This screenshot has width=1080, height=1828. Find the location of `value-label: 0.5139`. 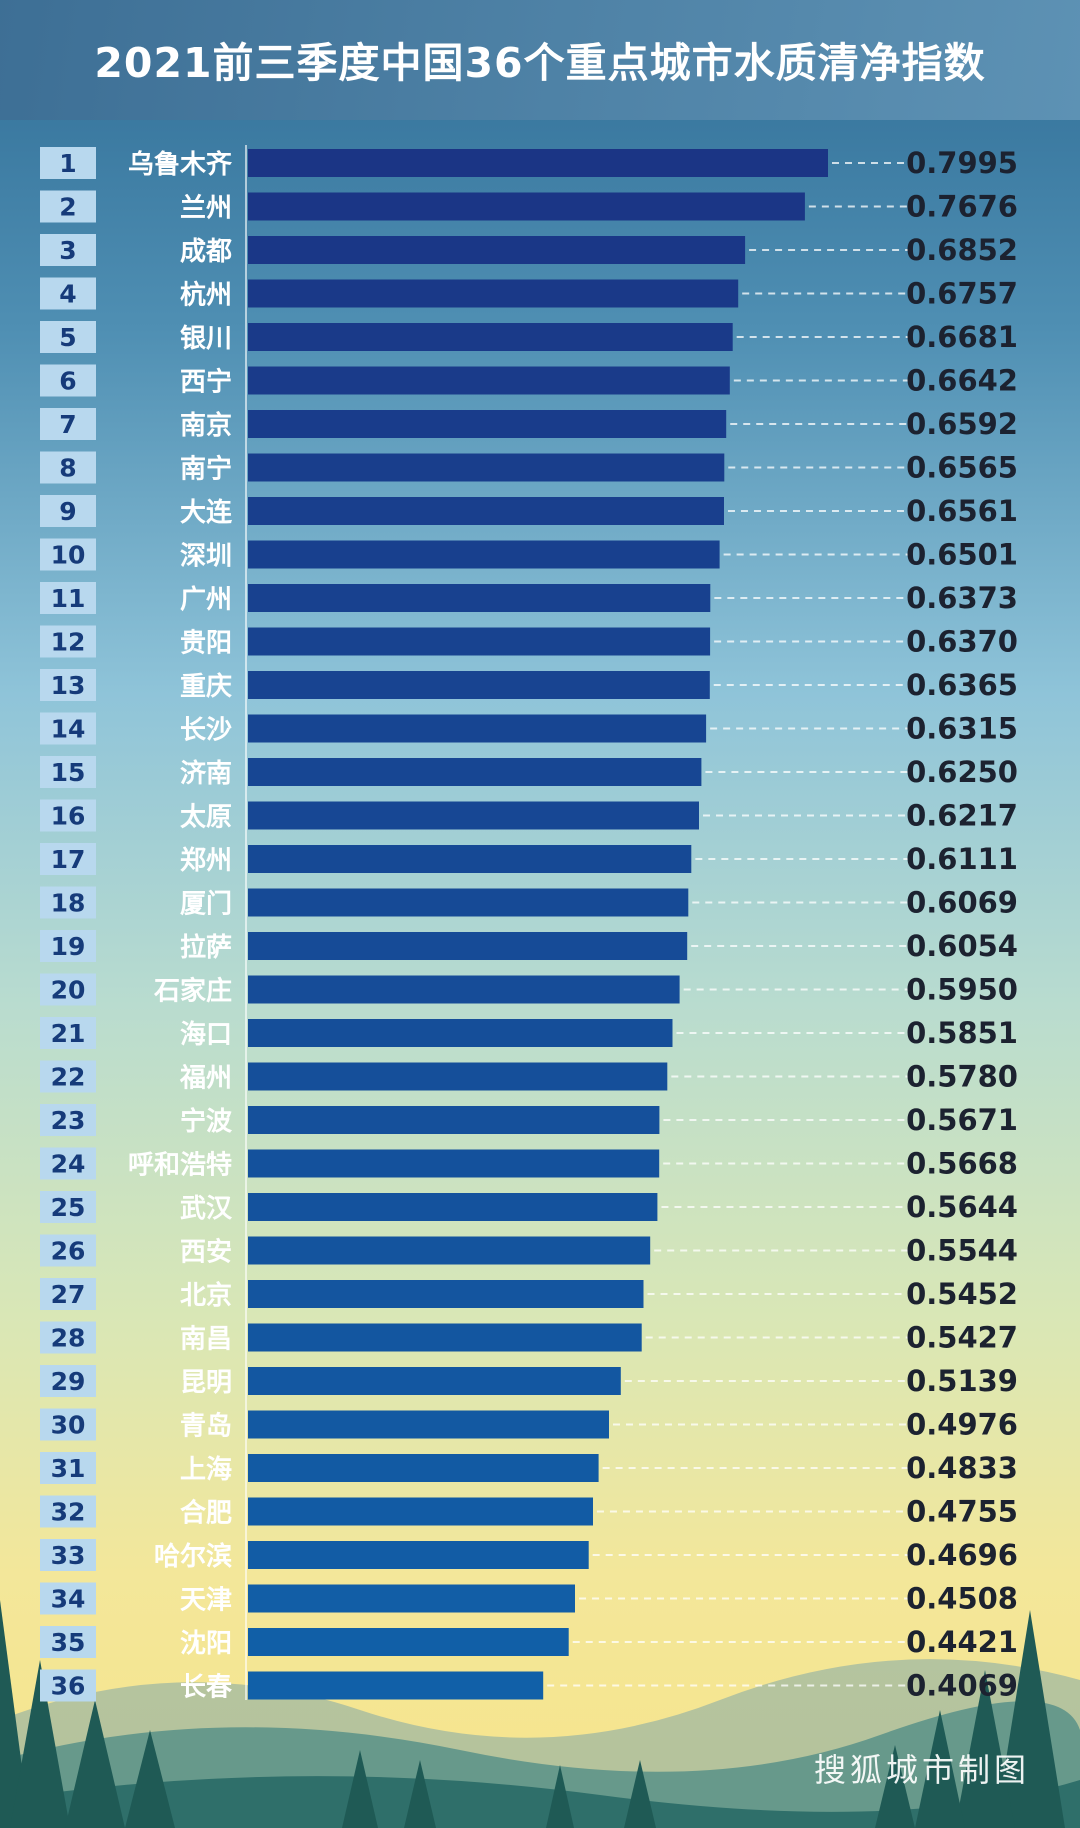

value-label: 0.5139 is located at coordinates (962, 1381).